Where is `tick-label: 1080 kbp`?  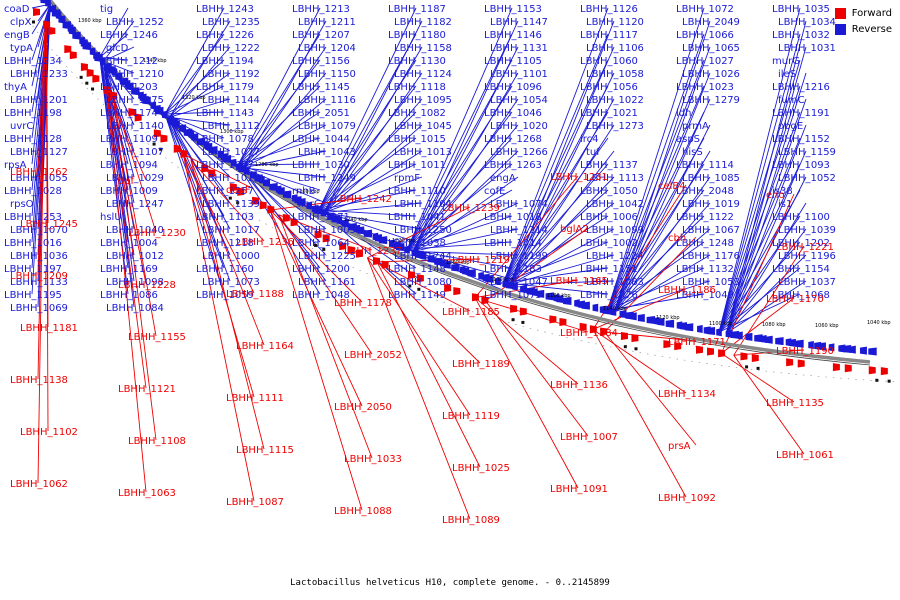
tick-label: 1080 kbp is located at coordinates (774, 325).